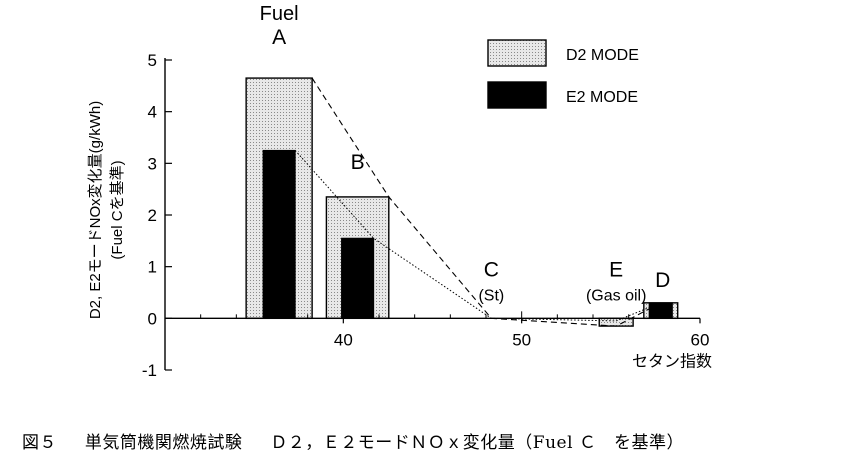 The image size is (851, 464). What do you see at coordinates (602, 97) in the screenshot?
I see `legend-label-e2: E2 MODE` at bounding box center [602, 97].